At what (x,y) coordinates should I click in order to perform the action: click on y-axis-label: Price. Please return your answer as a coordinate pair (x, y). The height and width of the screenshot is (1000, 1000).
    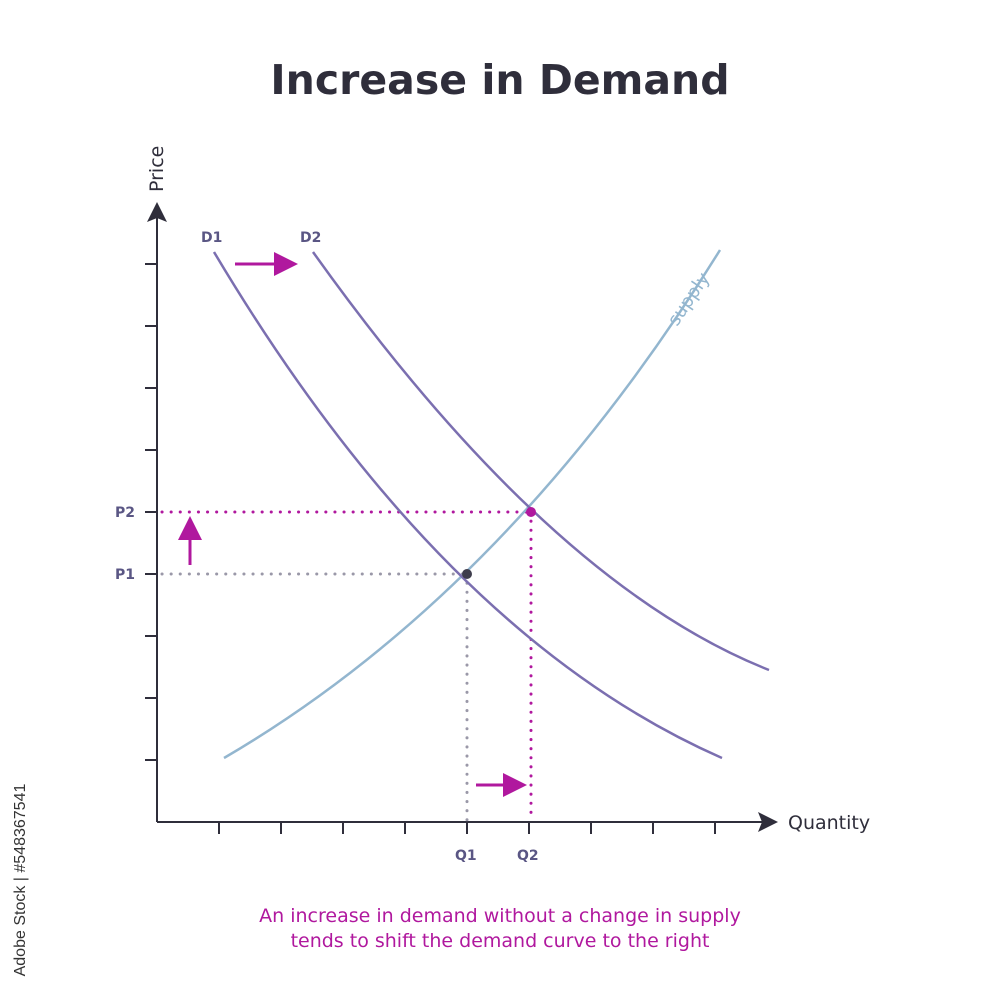
    Looking at the image, I should click on (157, 169).